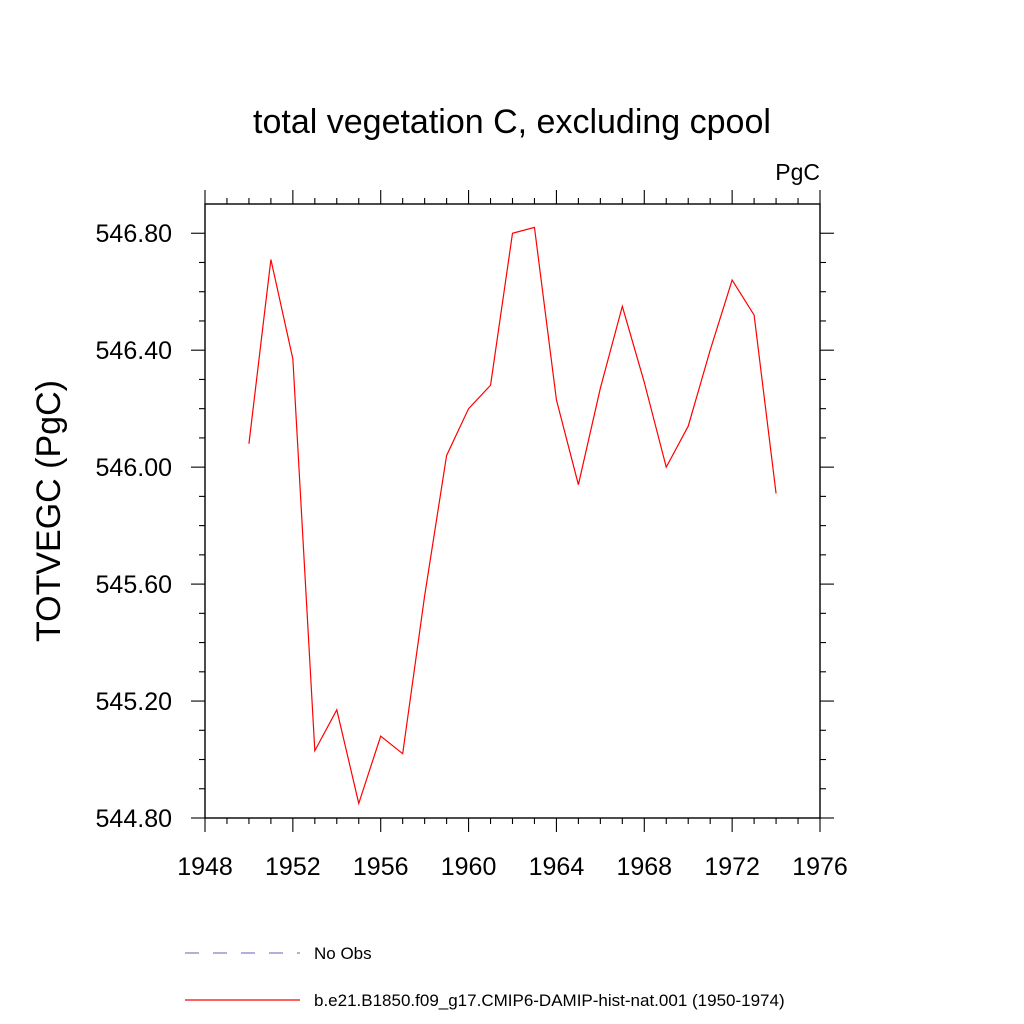 The height and width of the screenshot is (1024, 1024). What do you see at coordinates (134, 819) in the screenshot?
I see `y-tick-label: 544.80` at bounding box center [134, 819].